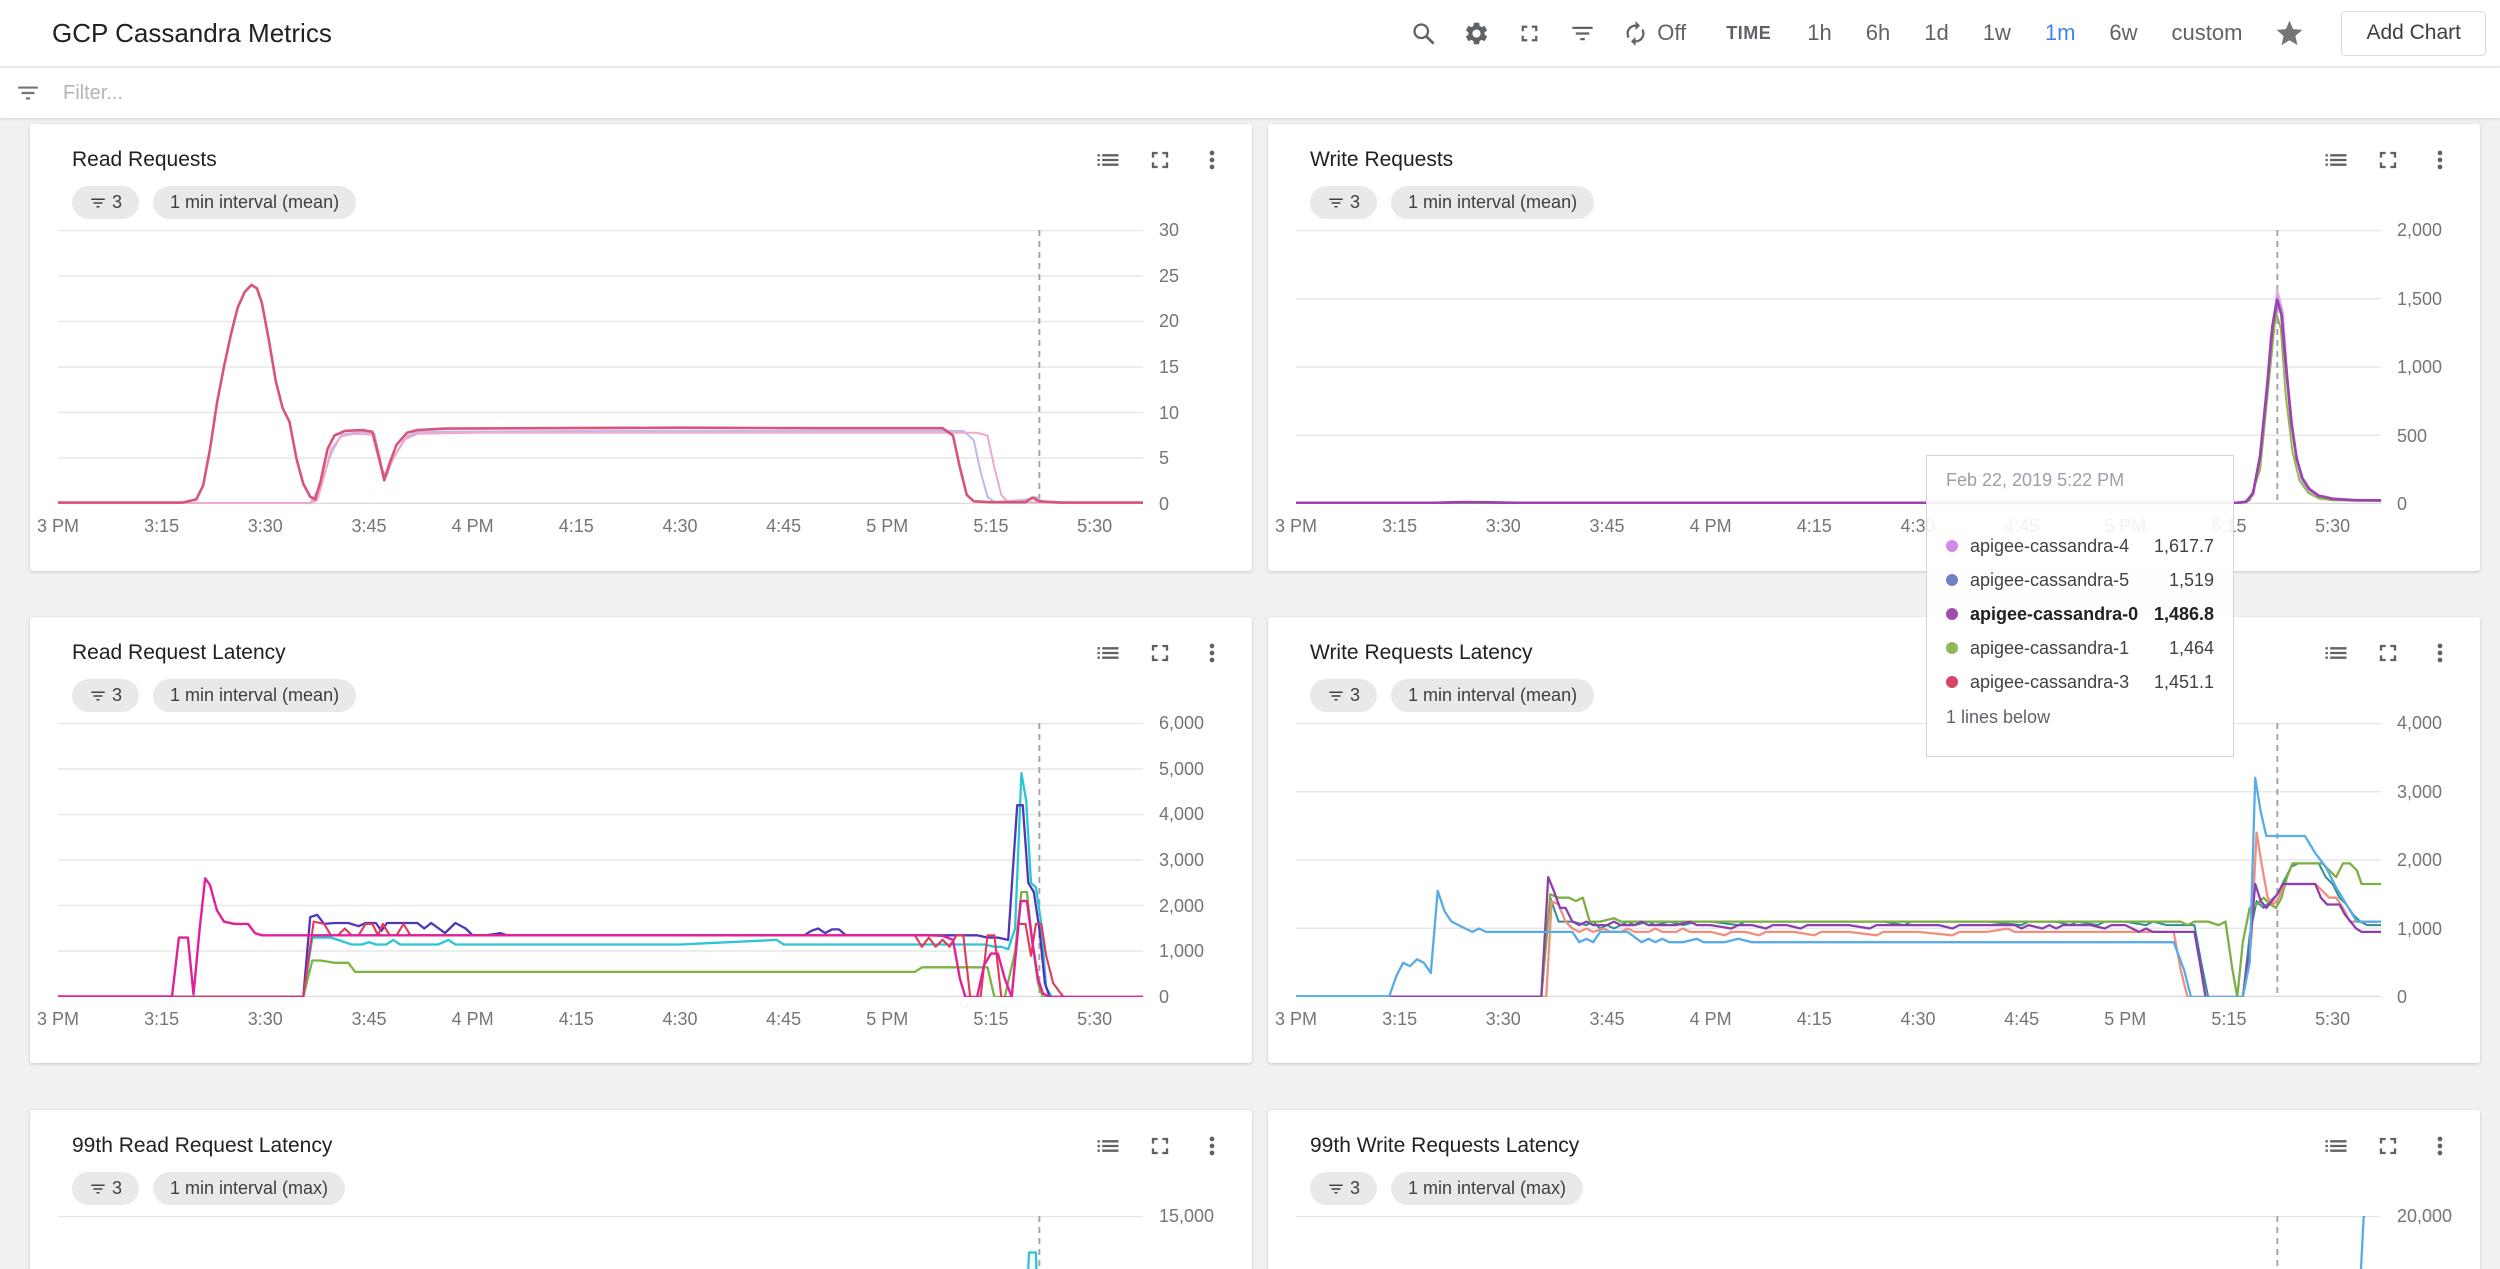  What do you see at coordinates (576, 1019) in the screenshot?
I see `x-axis-label: 4:15` at bounding box center [576, 1019].